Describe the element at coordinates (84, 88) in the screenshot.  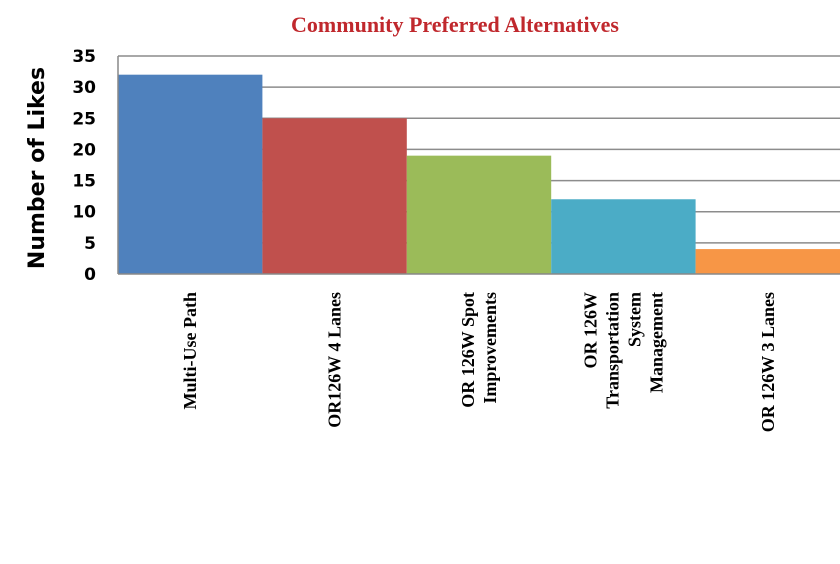
I see `y-tick-label: 30` at that location.